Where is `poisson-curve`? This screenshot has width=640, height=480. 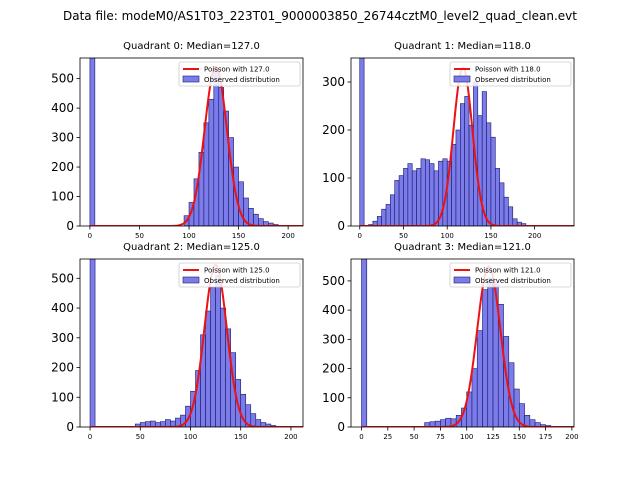 poisson-curve is located at coordinates (196, 345).